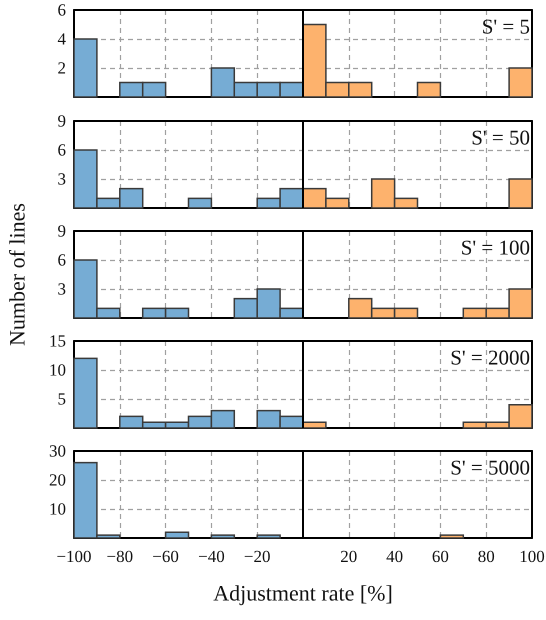  Describe the element at coordinates (495, 248) in the screenshot. I see `annotation: S' = 100` at that location.